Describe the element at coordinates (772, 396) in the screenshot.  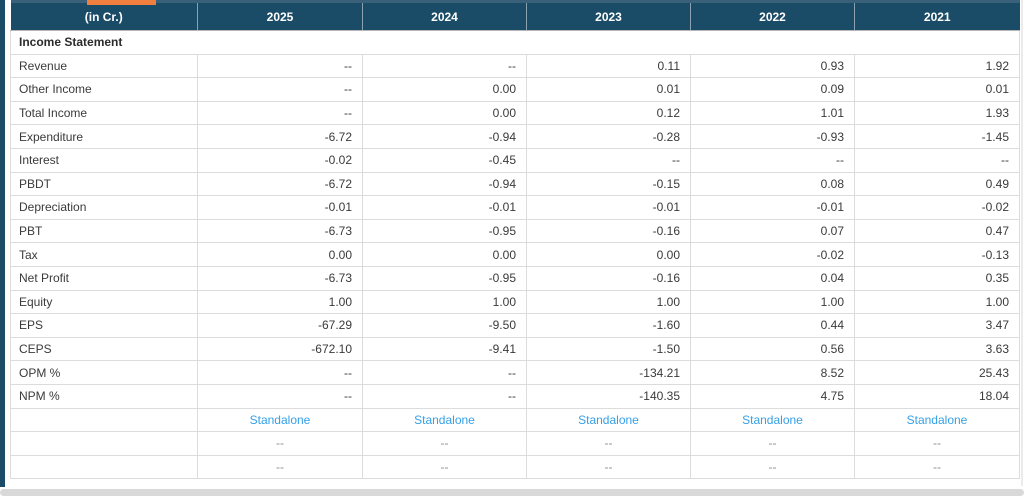
I see `value-cell: 4.75` at that location.